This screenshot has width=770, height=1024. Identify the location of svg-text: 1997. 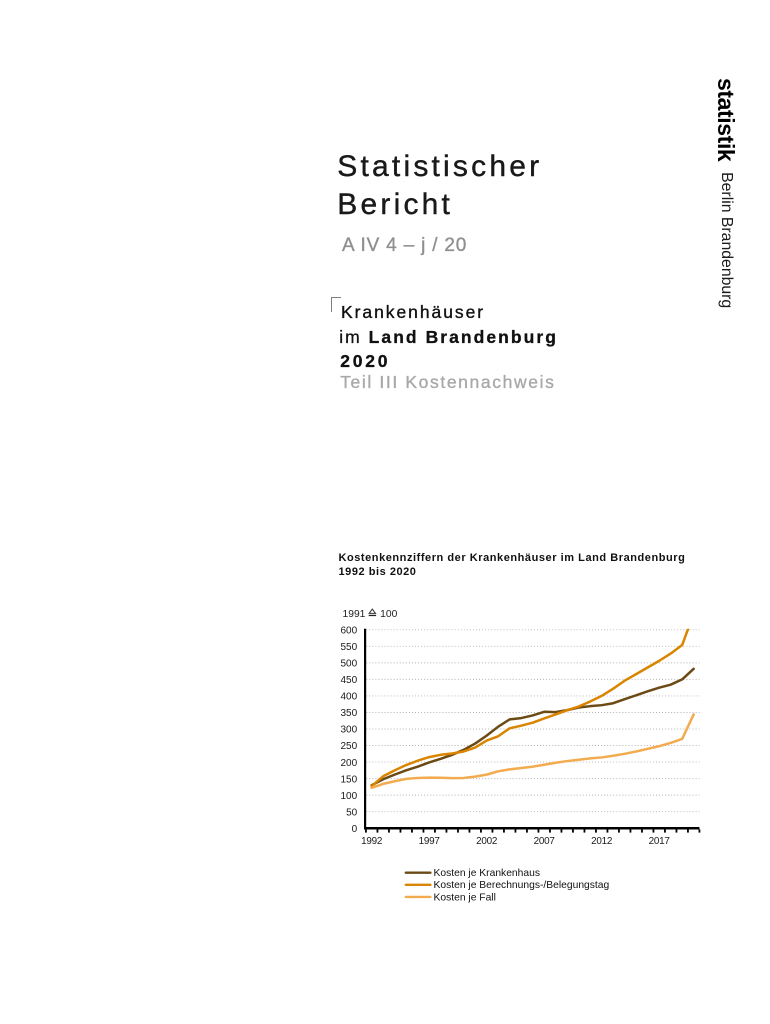
(429, 841).